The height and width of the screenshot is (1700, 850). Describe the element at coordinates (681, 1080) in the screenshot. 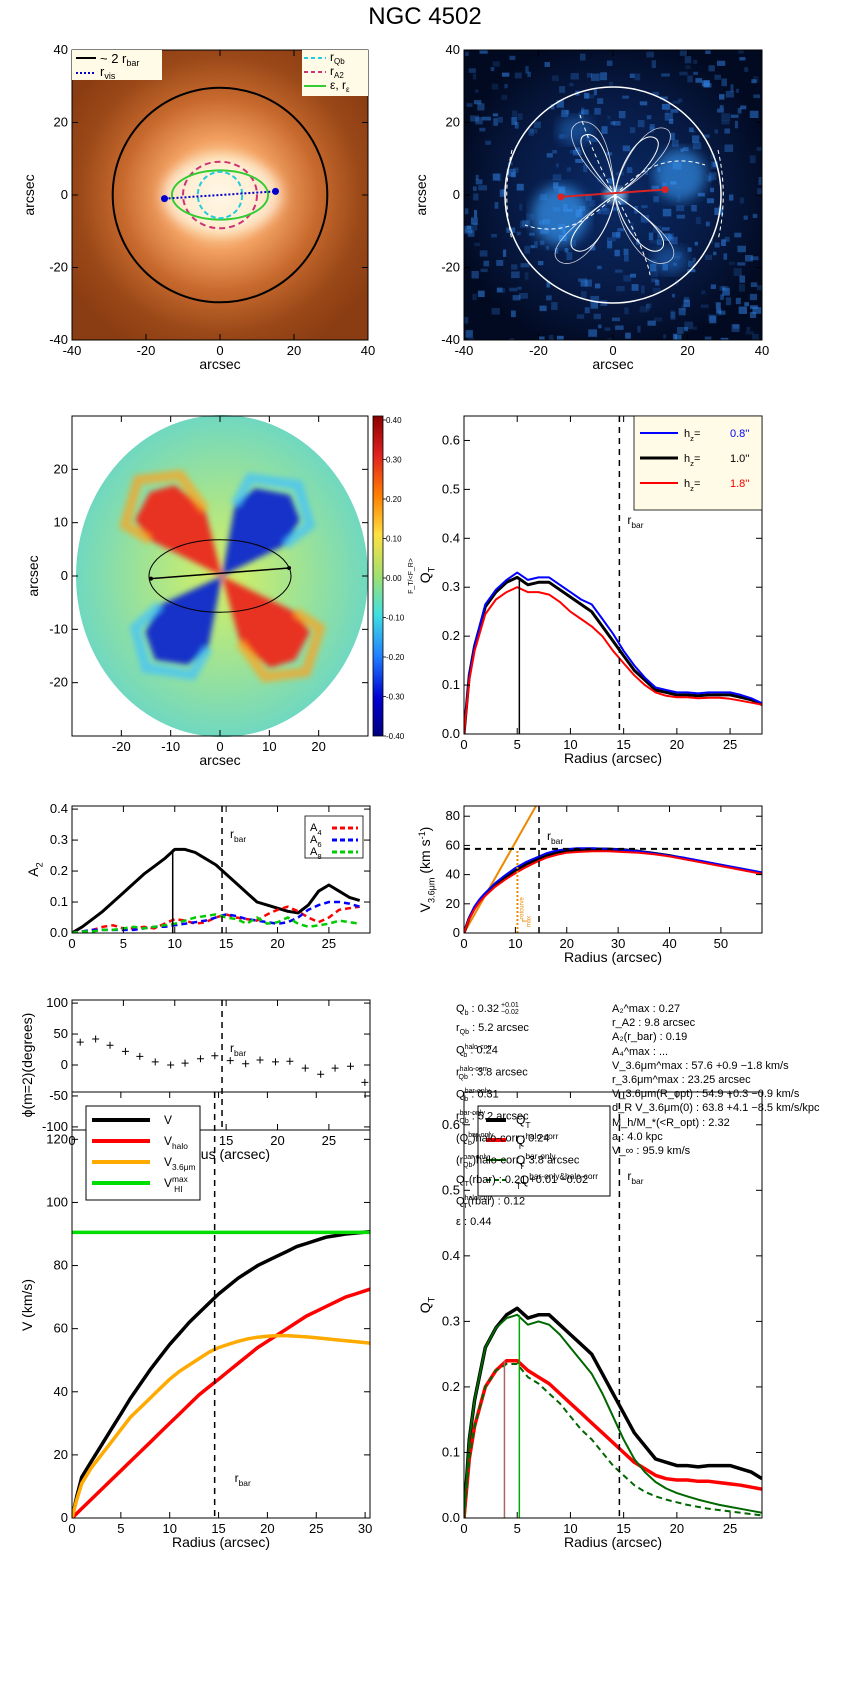

I see `stats-line: r_3.6μm^max : 23.25 arcsec` at that location.